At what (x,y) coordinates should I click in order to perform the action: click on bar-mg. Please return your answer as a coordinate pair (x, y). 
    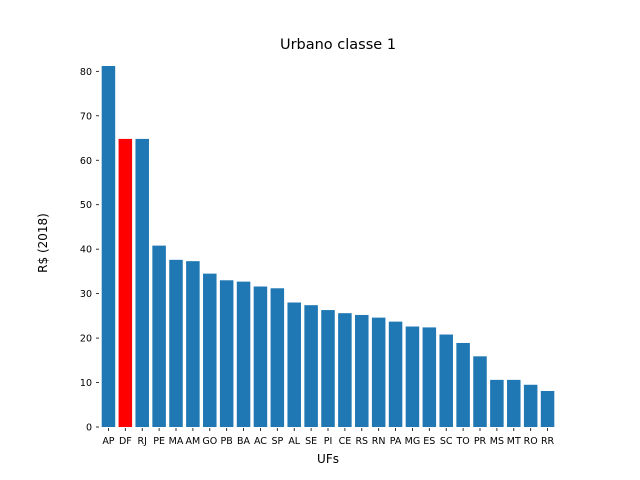
    Looking at the image, I should click on (412, 376).